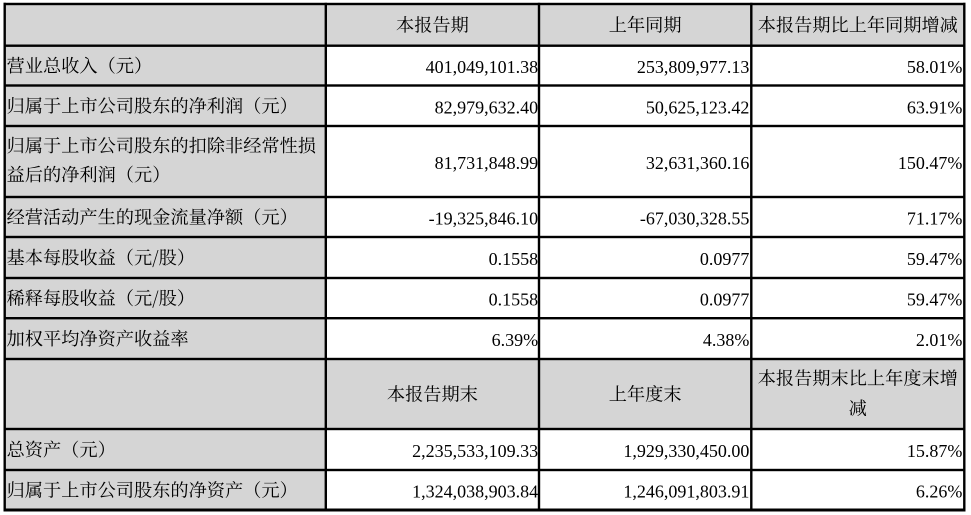 The width and height of the screenshot is (971, 515). Describe the element at coordinates (482, 67) in the screenshot. I see `svg-text: 401,049,101.38` at that location.